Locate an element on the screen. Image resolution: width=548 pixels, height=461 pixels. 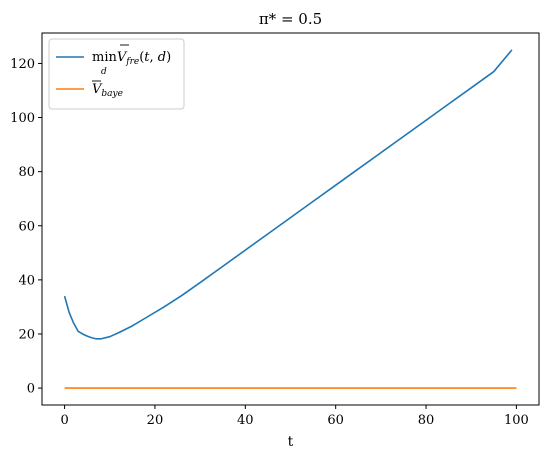
legend: minVfre(t, d)d Vbaye is located at coordinates (116, 74).